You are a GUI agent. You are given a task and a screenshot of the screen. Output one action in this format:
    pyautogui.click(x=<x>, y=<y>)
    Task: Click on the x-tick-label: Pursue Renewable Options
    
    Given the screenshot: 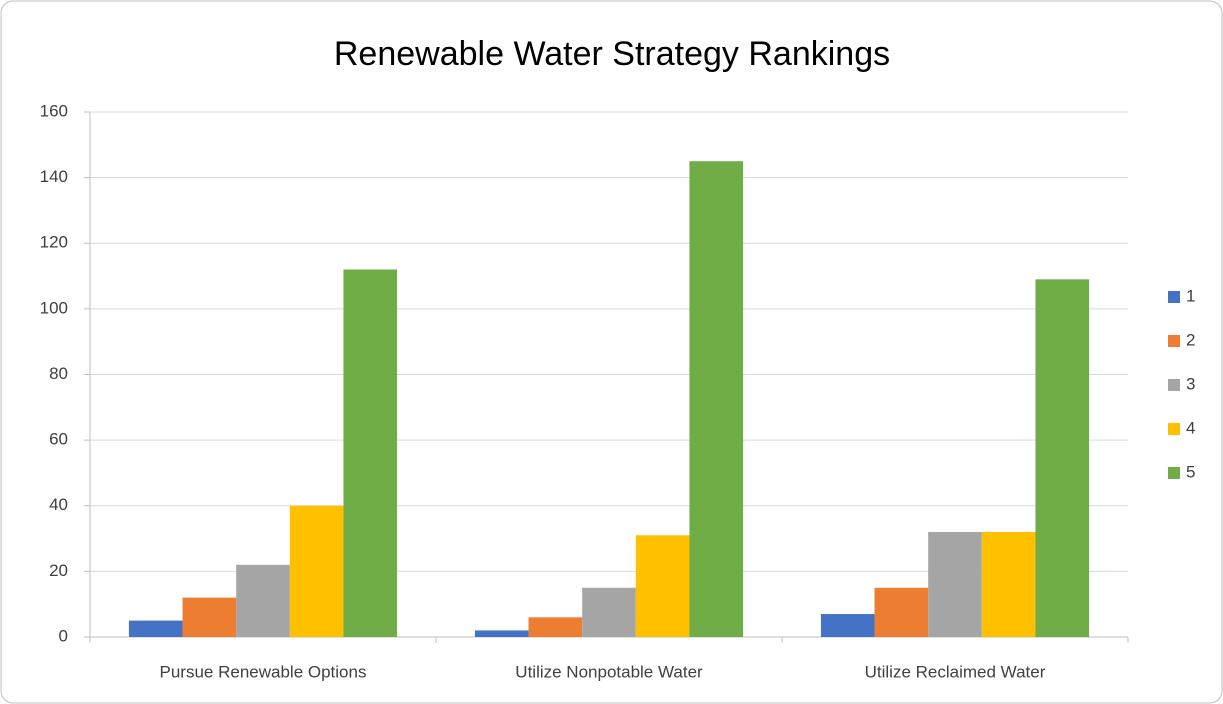 What is the action you would take?
    pyautogui.click(x=263, y=671)
    